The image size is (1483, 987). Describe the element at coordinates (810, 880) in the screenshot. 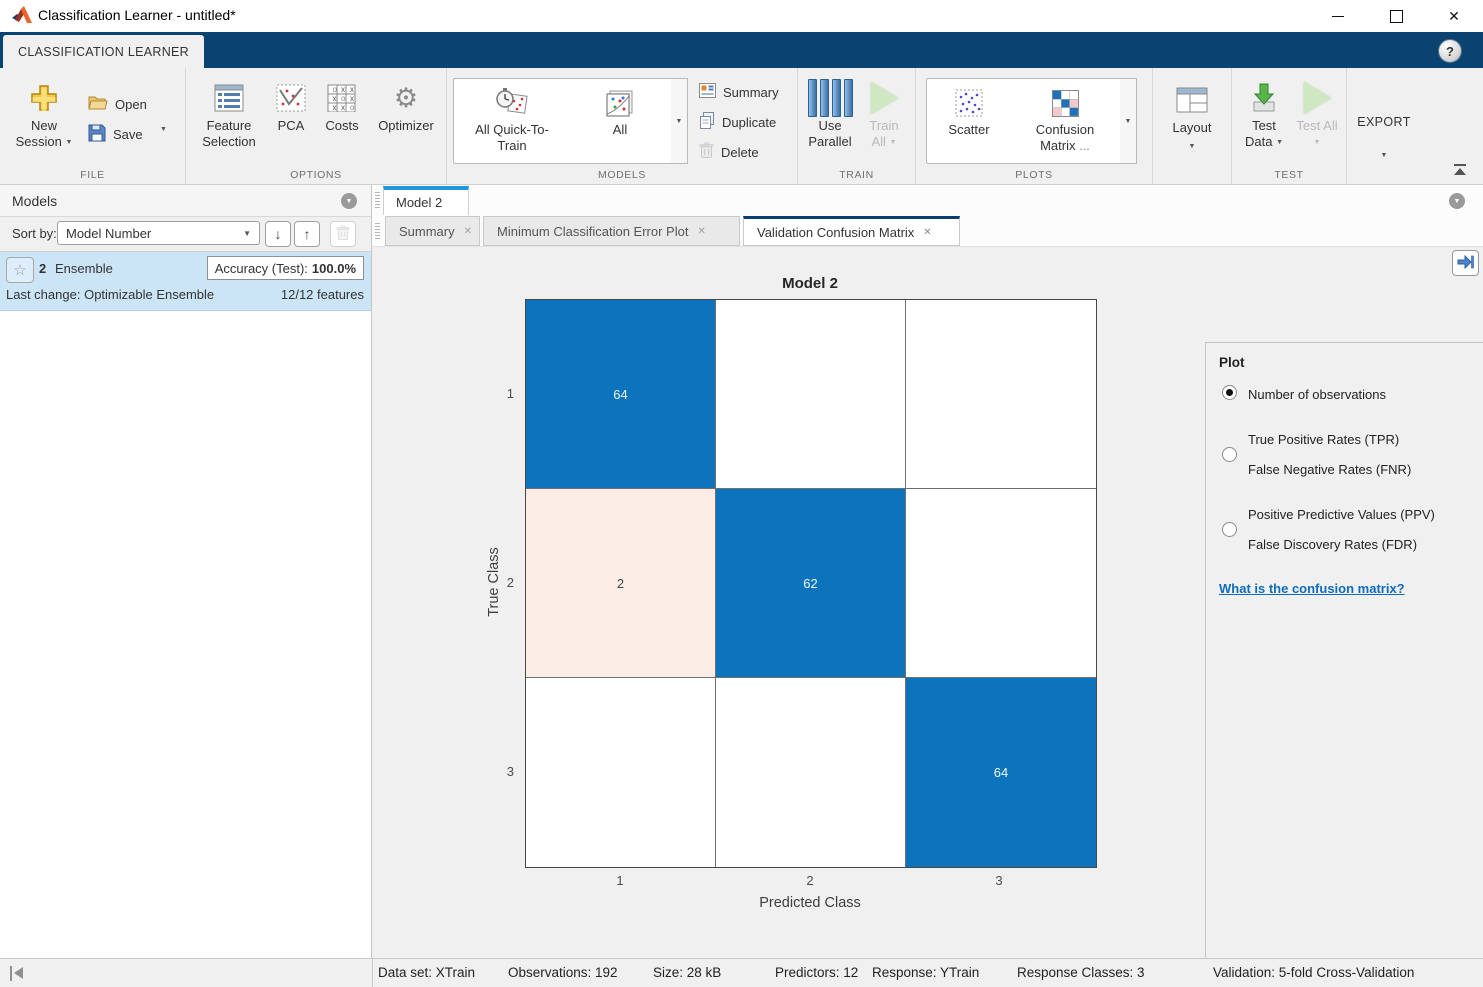

I see `x-tick: 2` at that location.